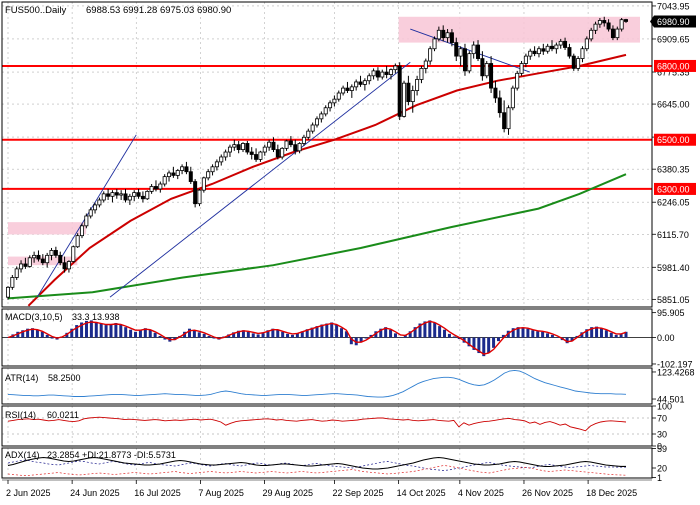  Describe the element at coordinates (327, 386) in the screenshot. I see `panel-frame-atr` at that location.